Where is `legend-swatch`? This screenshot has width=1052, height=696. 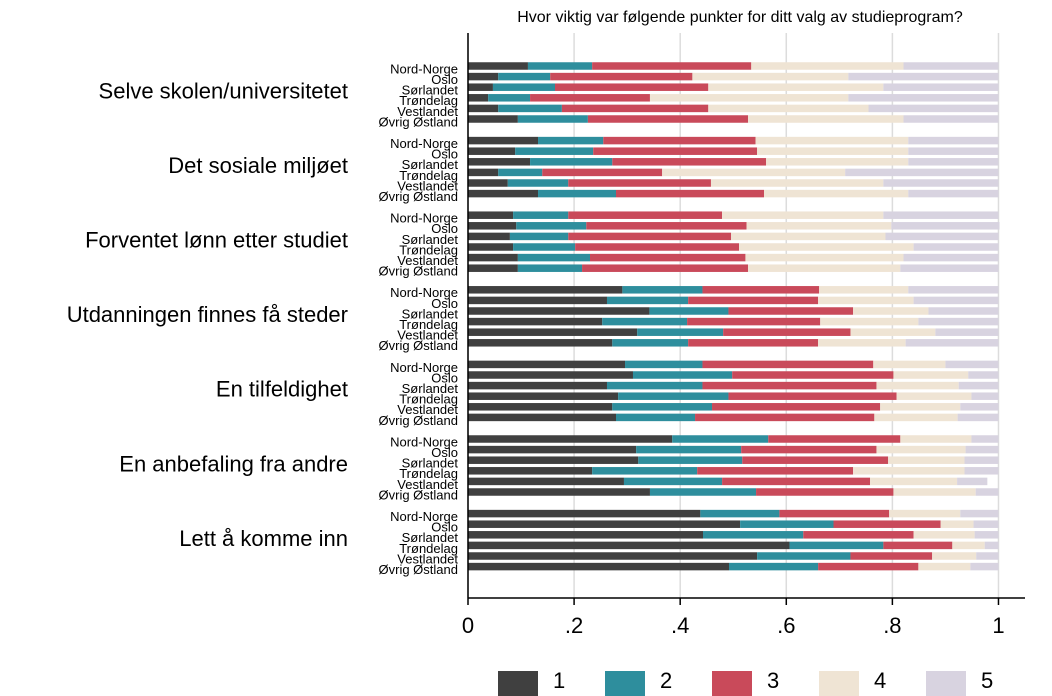 legend-swatch is located at coordinates (732, 683).